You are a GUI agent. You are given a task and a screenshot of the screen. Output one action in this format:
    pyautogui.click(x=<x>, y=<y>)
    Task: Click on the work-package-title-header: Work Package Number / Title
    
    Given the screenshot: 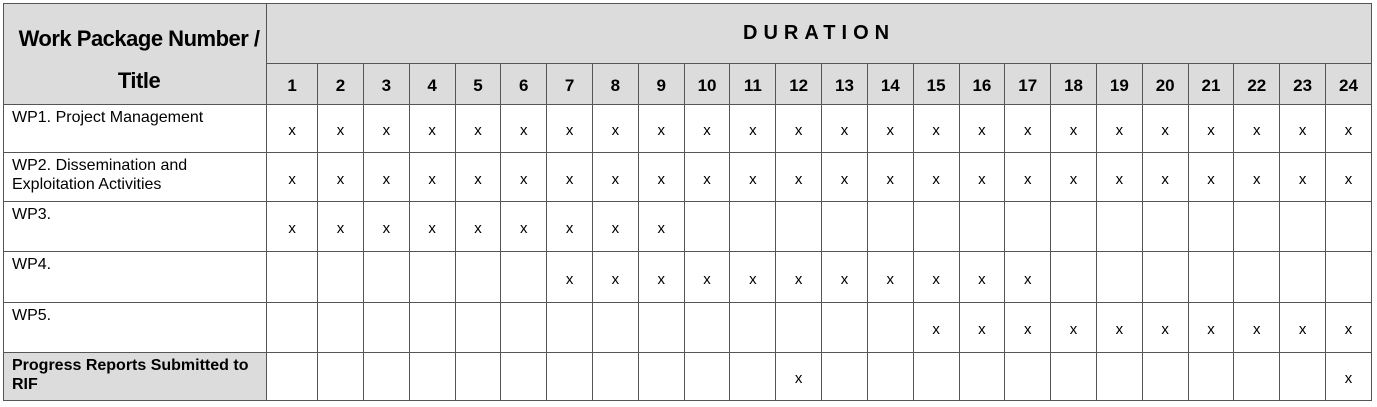 What is the action you would take?
    pyautogui.click(x=135, y=54)
    